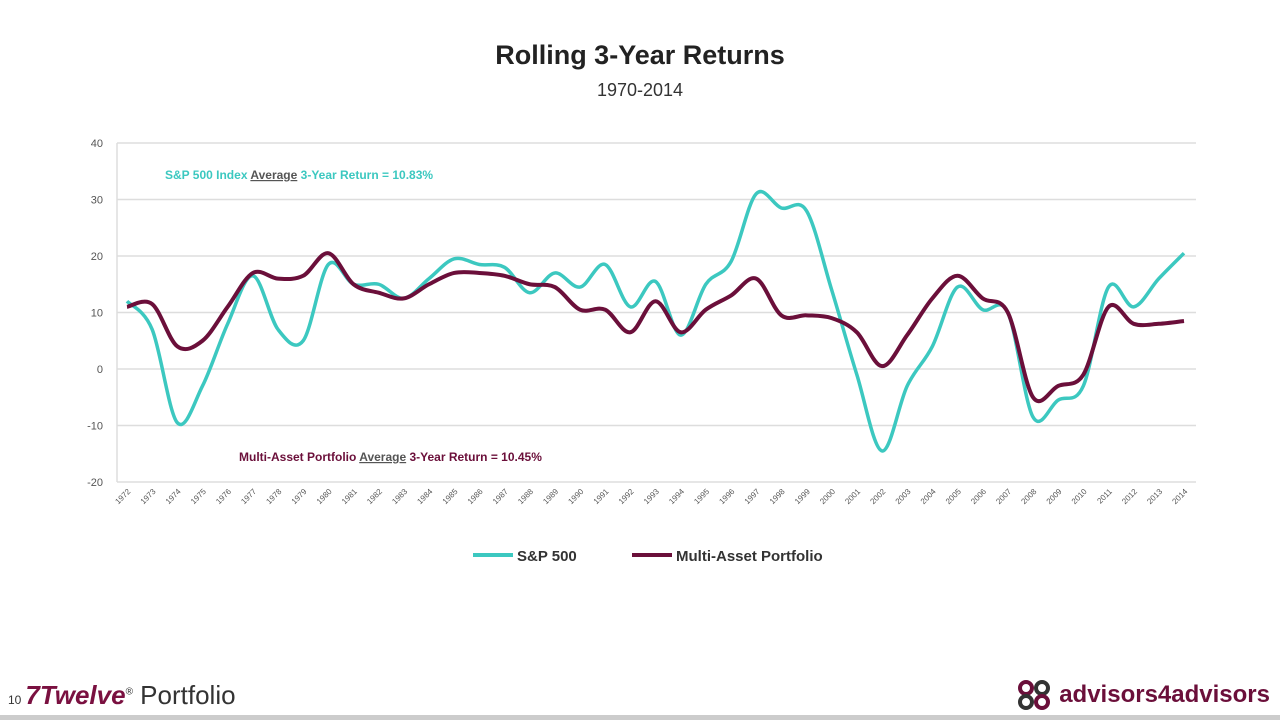 Image resolution: width=1280 pixels, height=720 pixels. What do you see at coordinates (852, 496) in the screenshot?
I see `x-tick-label: 2001` at bounding box center [852, 496].